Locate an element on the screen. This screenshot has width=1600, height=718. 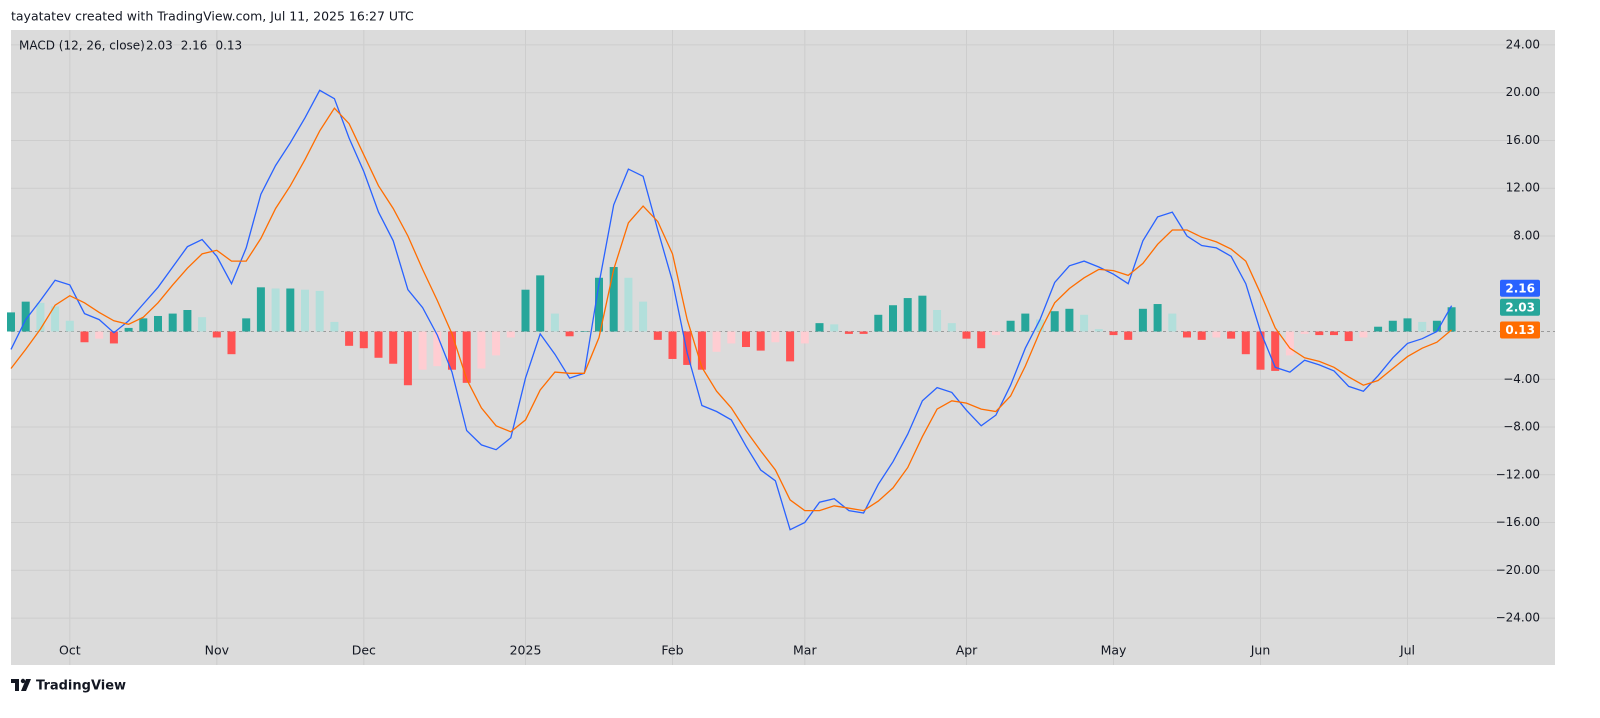
x-tick-label: Oct is located at coordinates (70, 650).